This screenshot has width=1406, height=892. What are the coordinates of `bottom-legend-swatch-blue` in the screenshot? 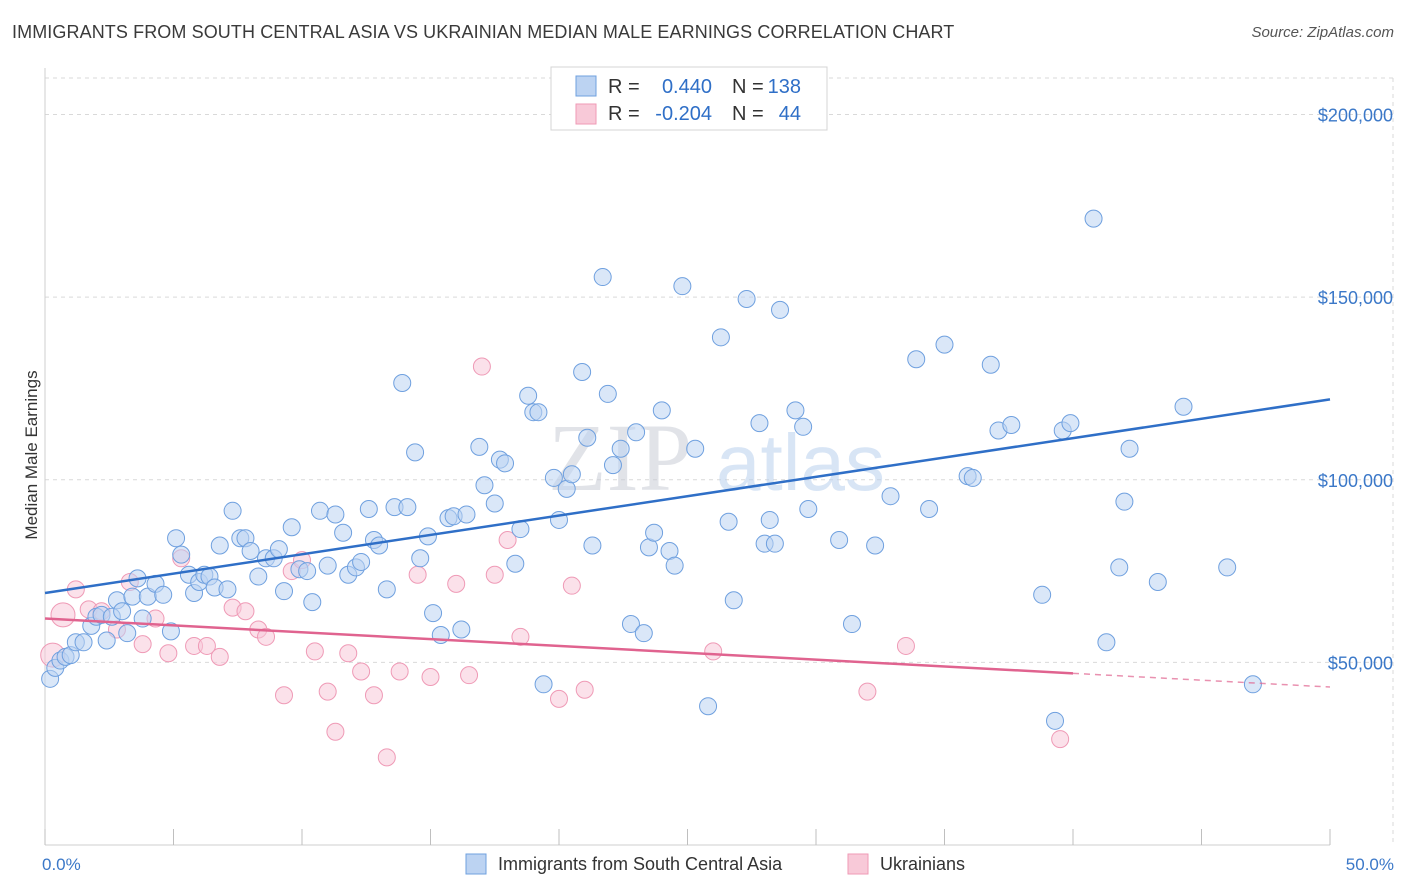 It's located at (476, 864).